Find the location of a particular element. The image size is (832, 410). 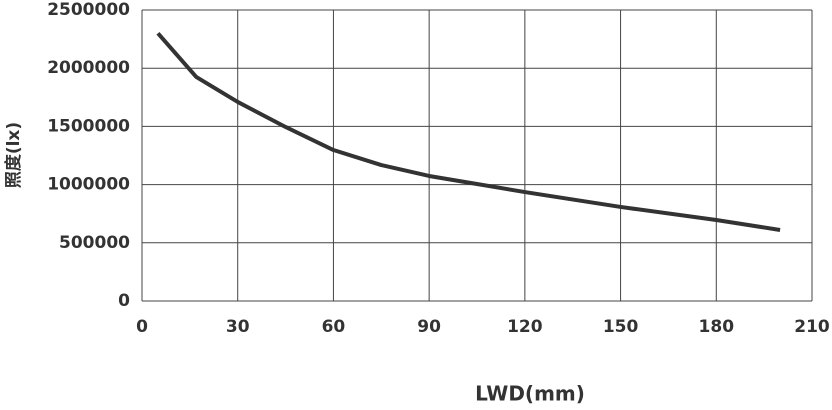

x-tick-label: 60 is located at coordinates (334, 327).